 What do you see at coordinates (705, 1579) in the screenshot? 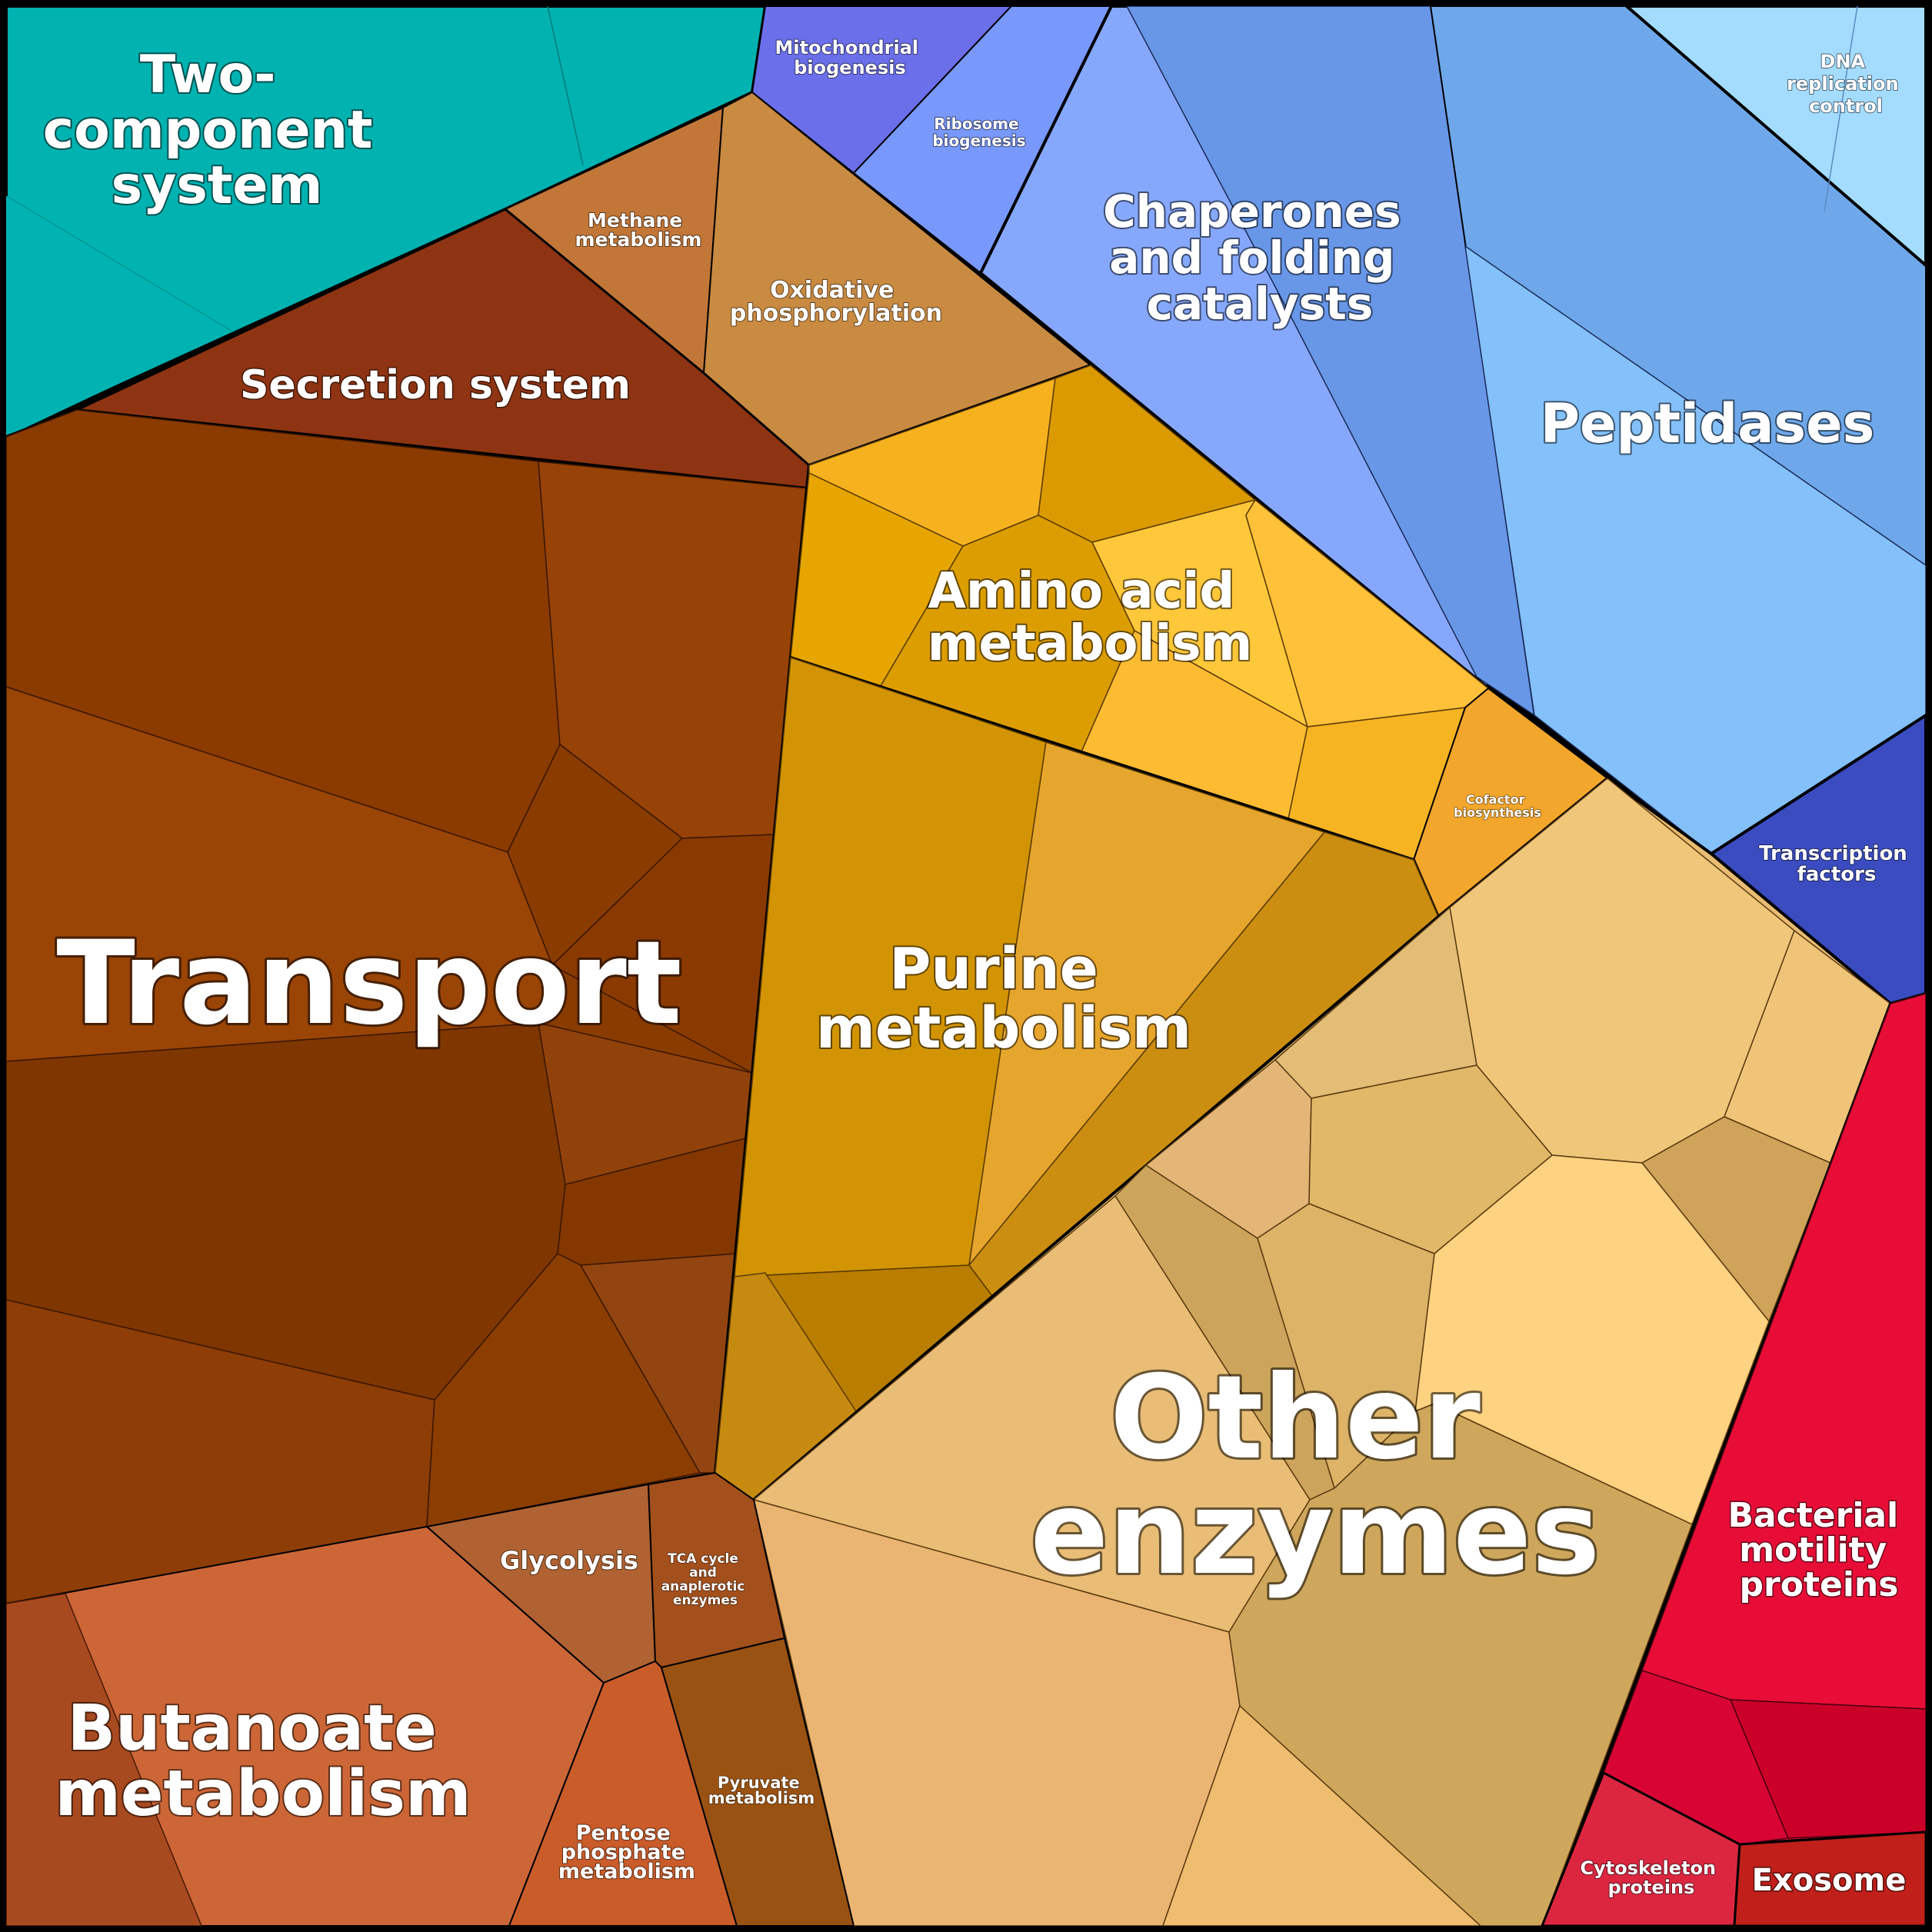
I see `label-tca-cycle: TCA cycle and anaplerotic enzymes` at bounding box center [705, 1579].